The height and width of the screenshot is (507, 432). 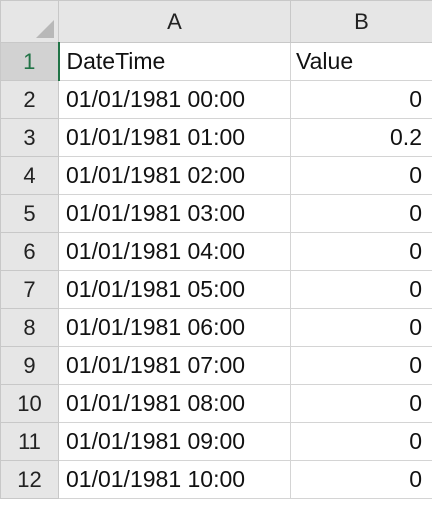 I want to click on table-row: 5 01/01/1981 03:00 0, so click(x=216, y=213).